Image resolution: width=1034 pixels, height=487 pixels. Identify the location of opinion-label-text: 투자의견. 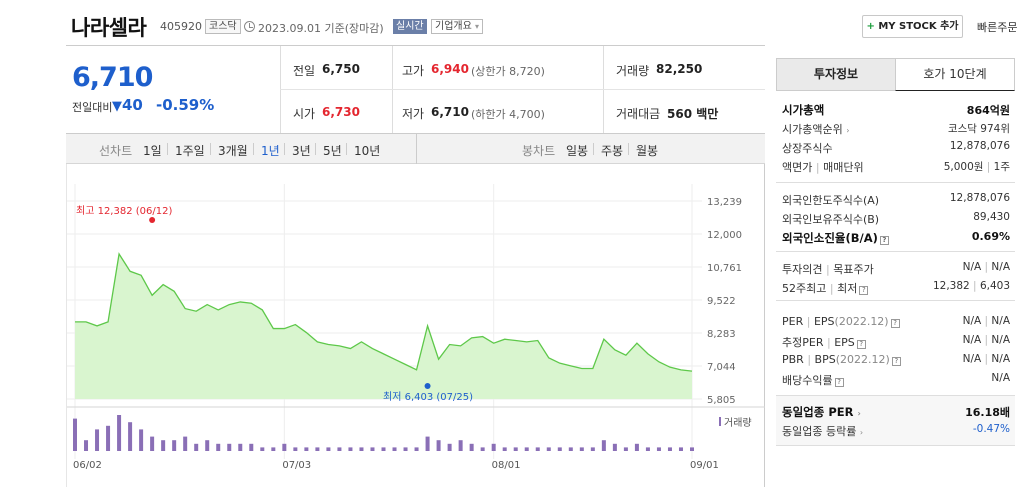
(802, 269).